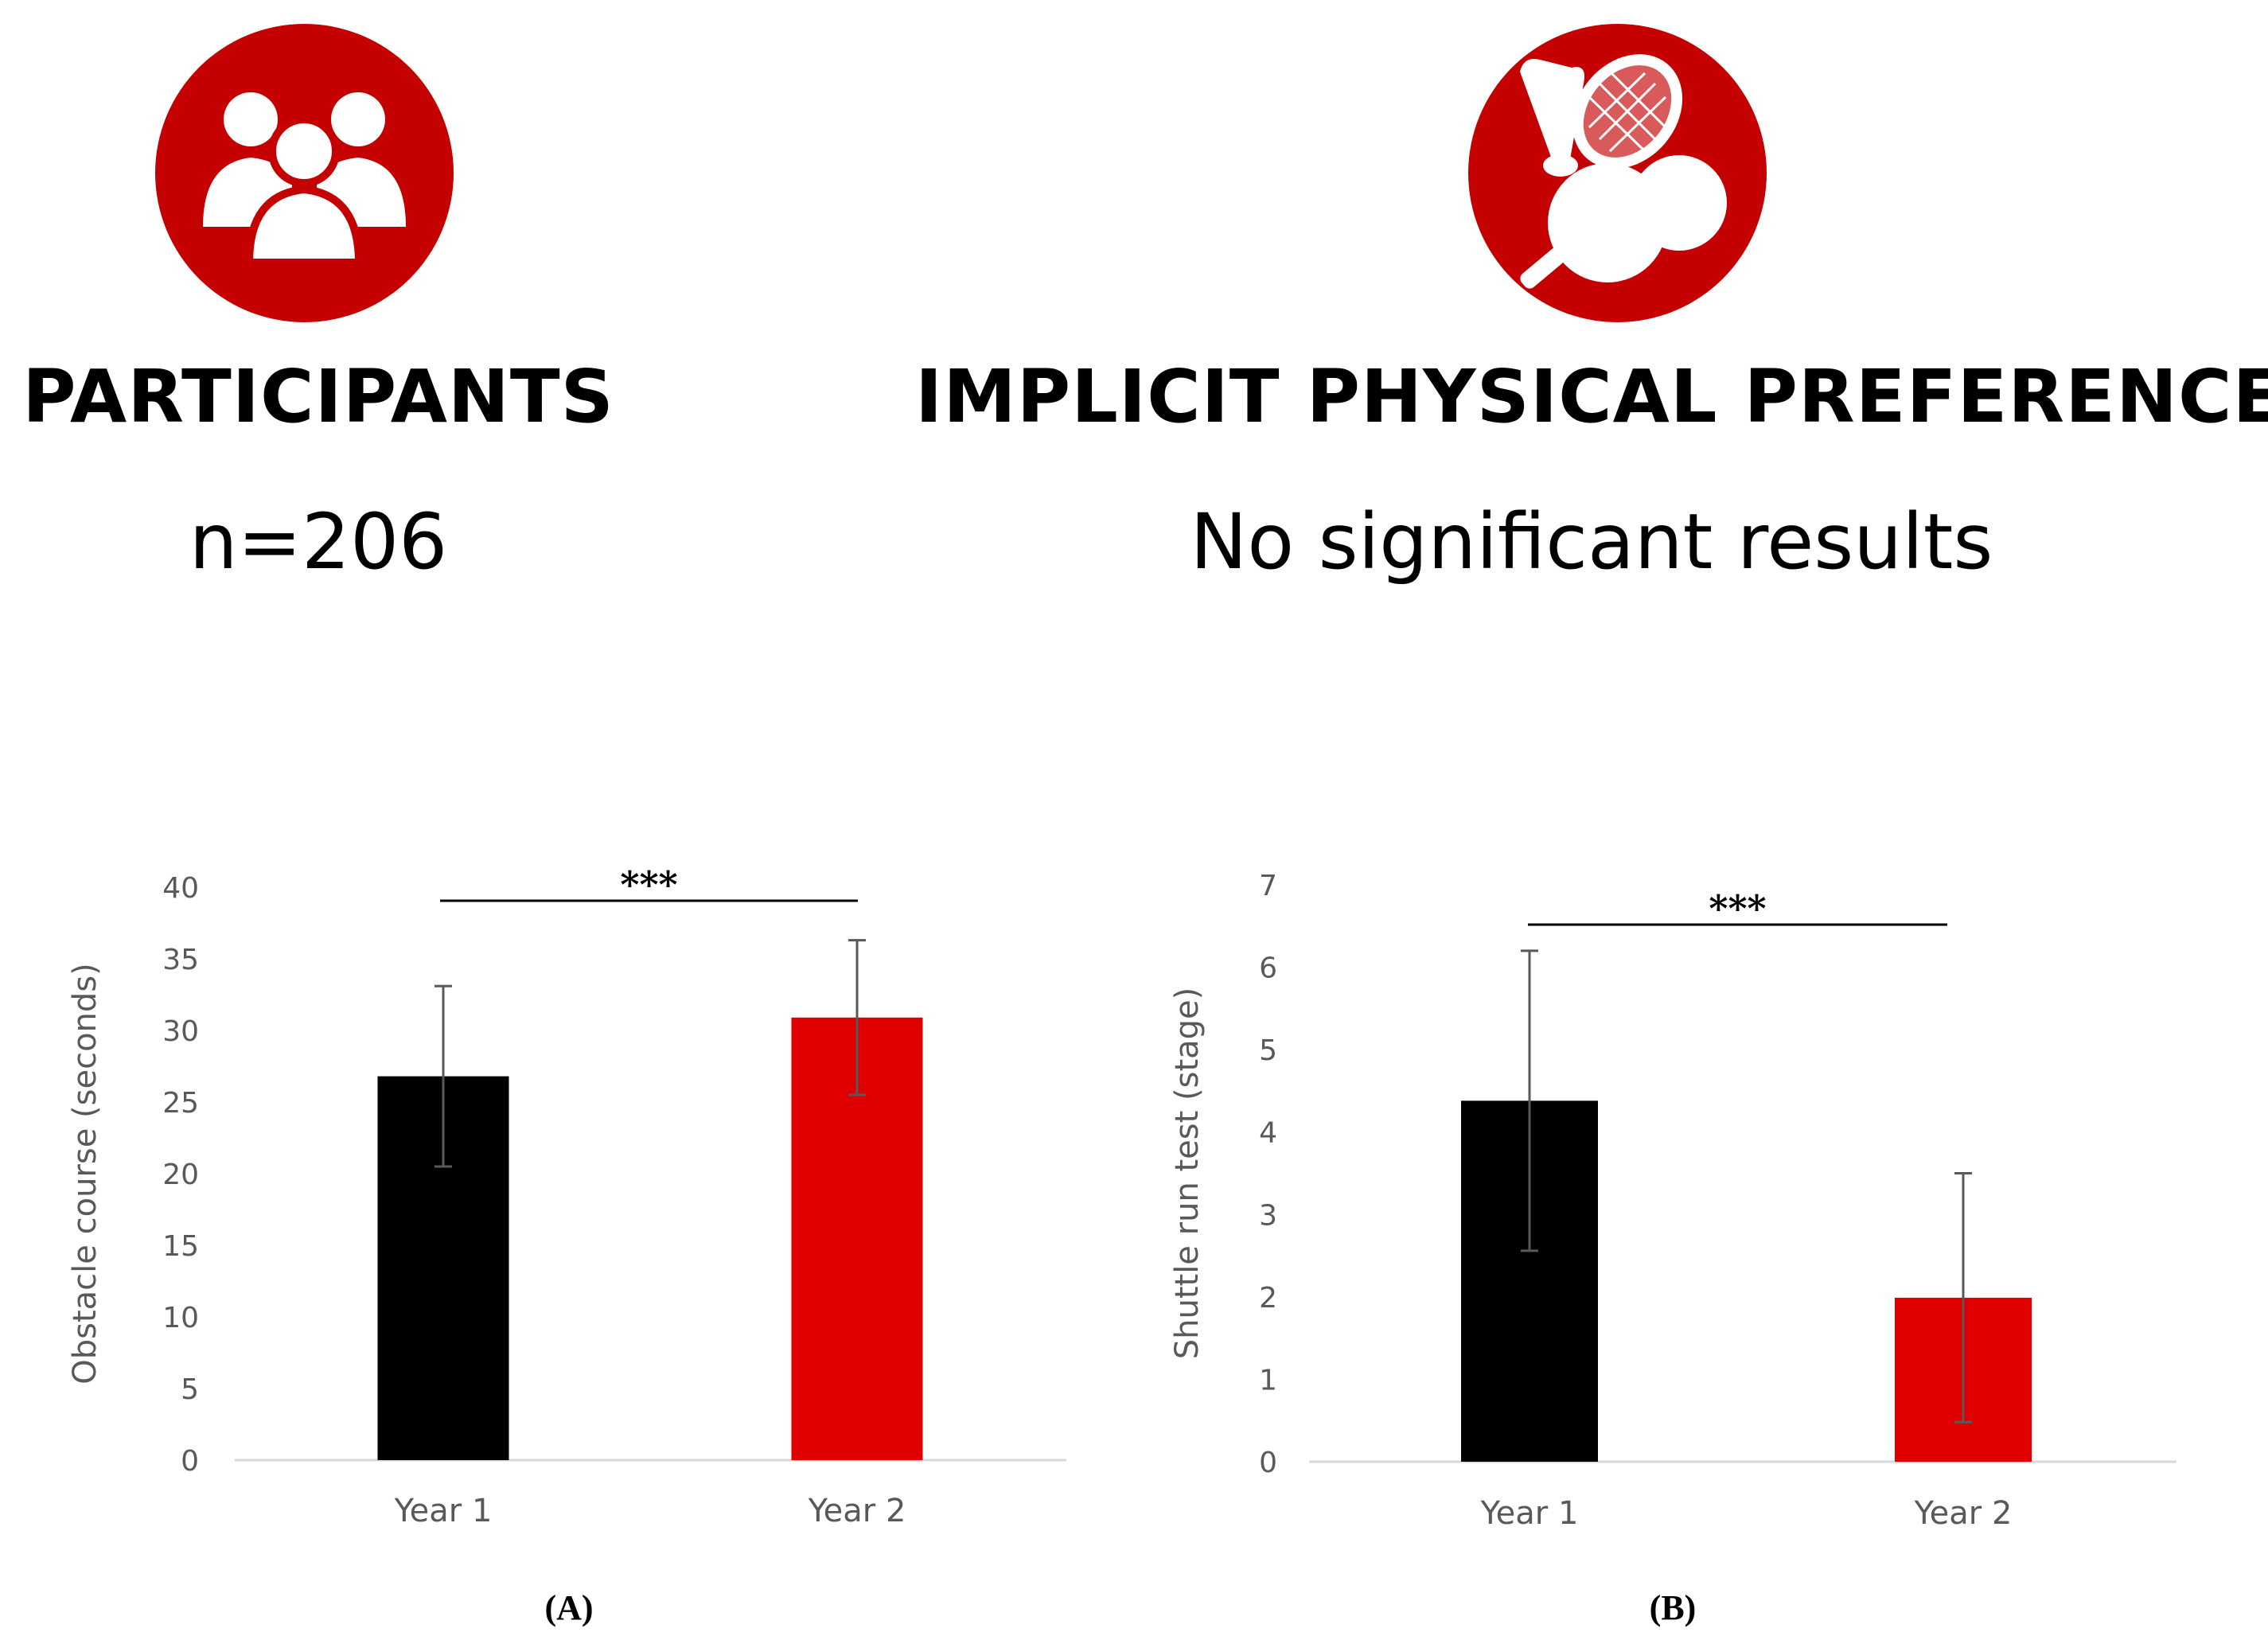 The image size is (2268, 1632). I want to click on participants-heading: PARTICIPANTS, so click(318, 397).